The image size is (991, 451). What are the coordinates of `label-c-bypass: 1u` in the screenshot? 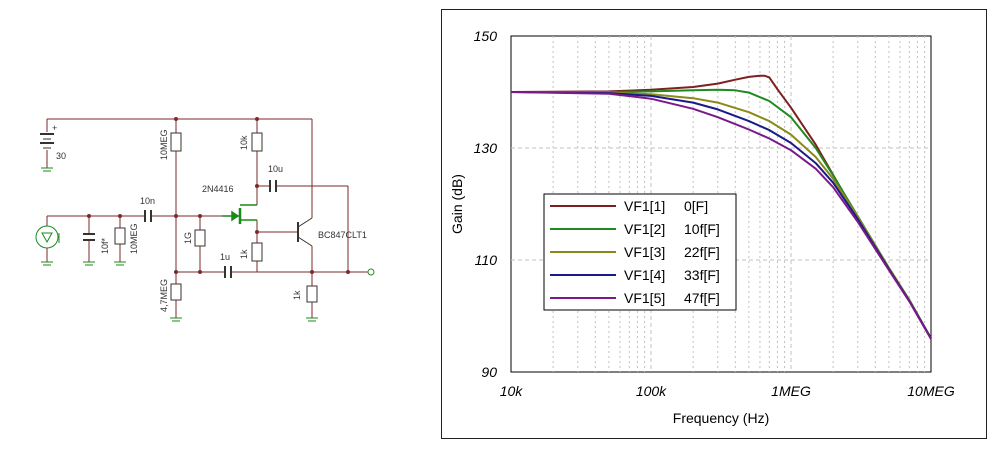 It's located at (225, 257).